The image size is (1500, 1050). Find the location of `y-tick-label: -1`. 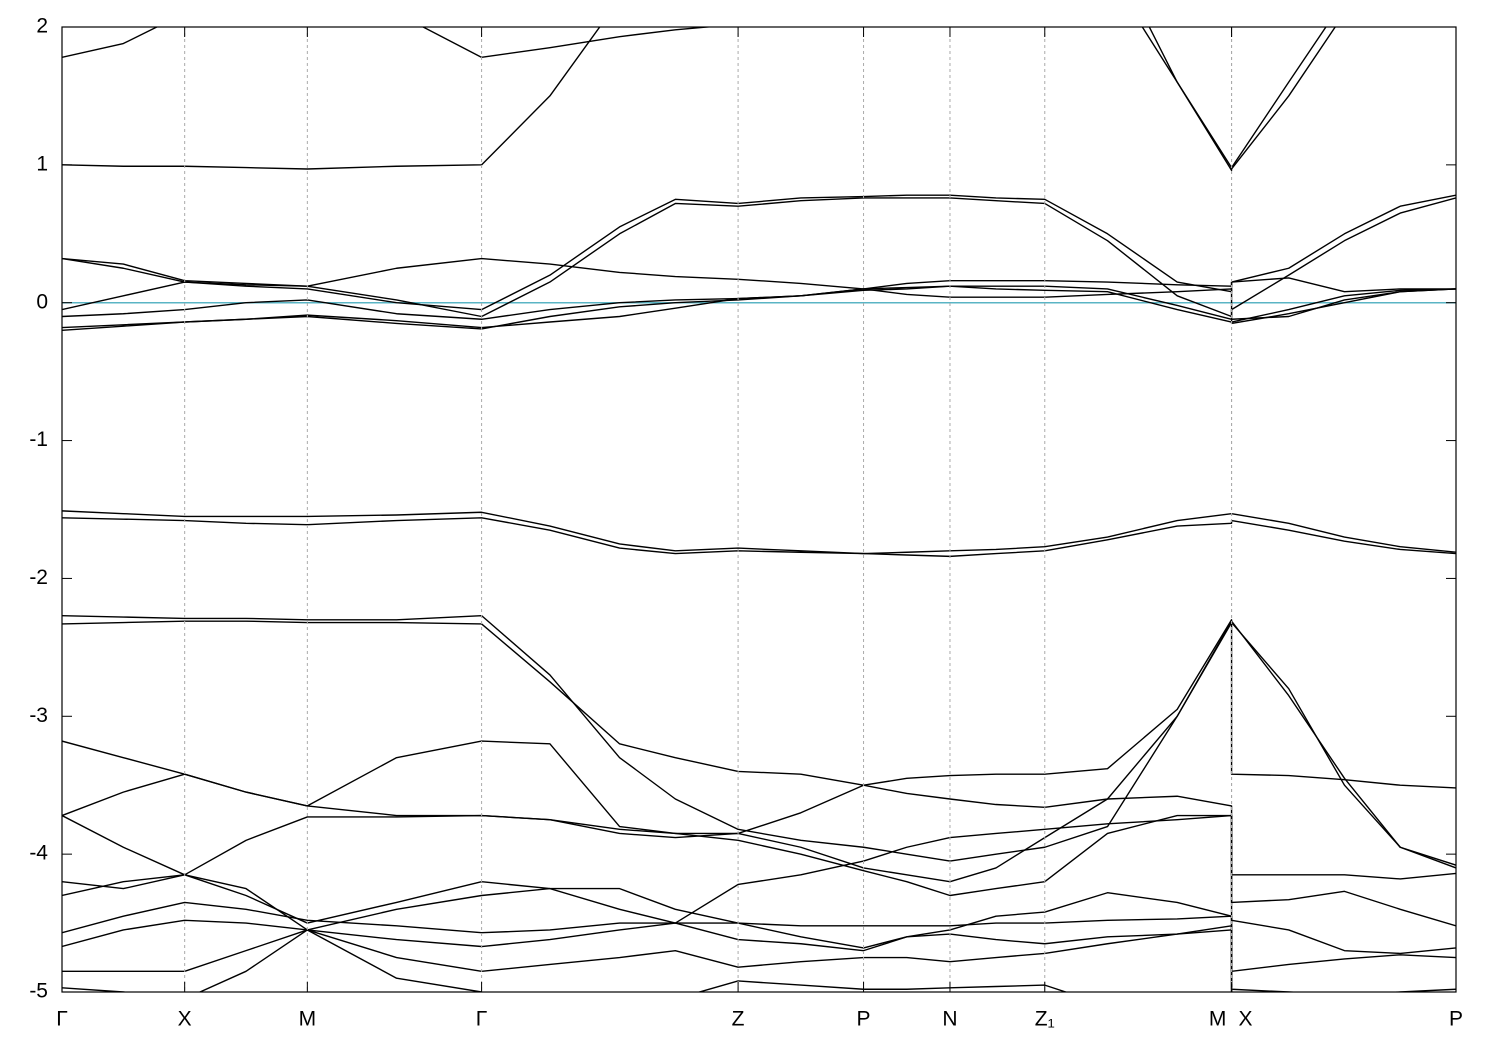

y-tick-label: -1 is located at coordinates (38, 439).